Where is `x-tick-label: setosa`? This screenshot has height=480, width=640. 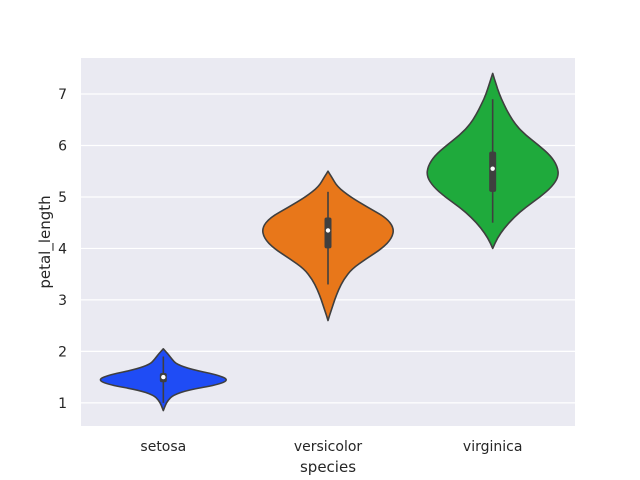 x-tick-label: setosa is located at coordinates (163, 447).